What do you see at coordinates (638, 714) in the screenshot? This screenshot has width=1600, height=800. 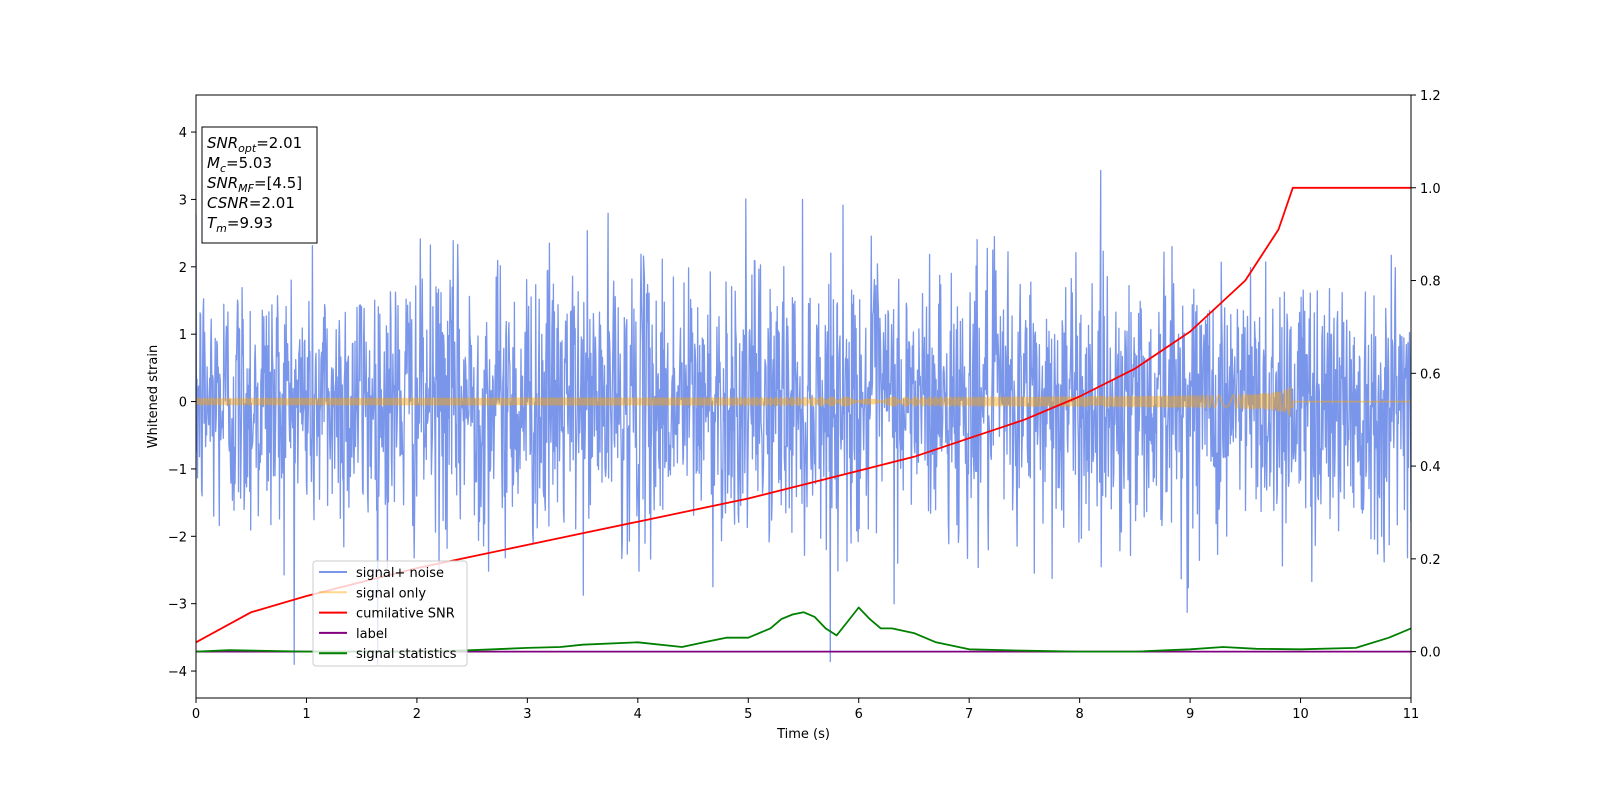 I see `x-tick-label: 4` at bounding box center [638, 714].